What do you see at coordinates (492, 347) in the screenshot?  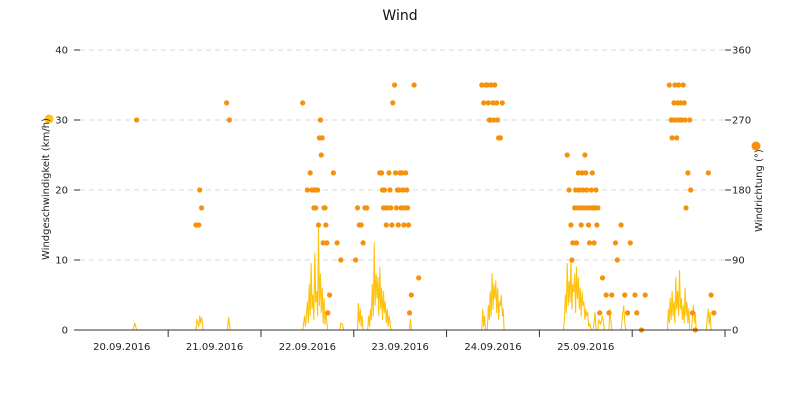 I see `x-tick-label: 24.09.2016` at bounding box center [492, 347].